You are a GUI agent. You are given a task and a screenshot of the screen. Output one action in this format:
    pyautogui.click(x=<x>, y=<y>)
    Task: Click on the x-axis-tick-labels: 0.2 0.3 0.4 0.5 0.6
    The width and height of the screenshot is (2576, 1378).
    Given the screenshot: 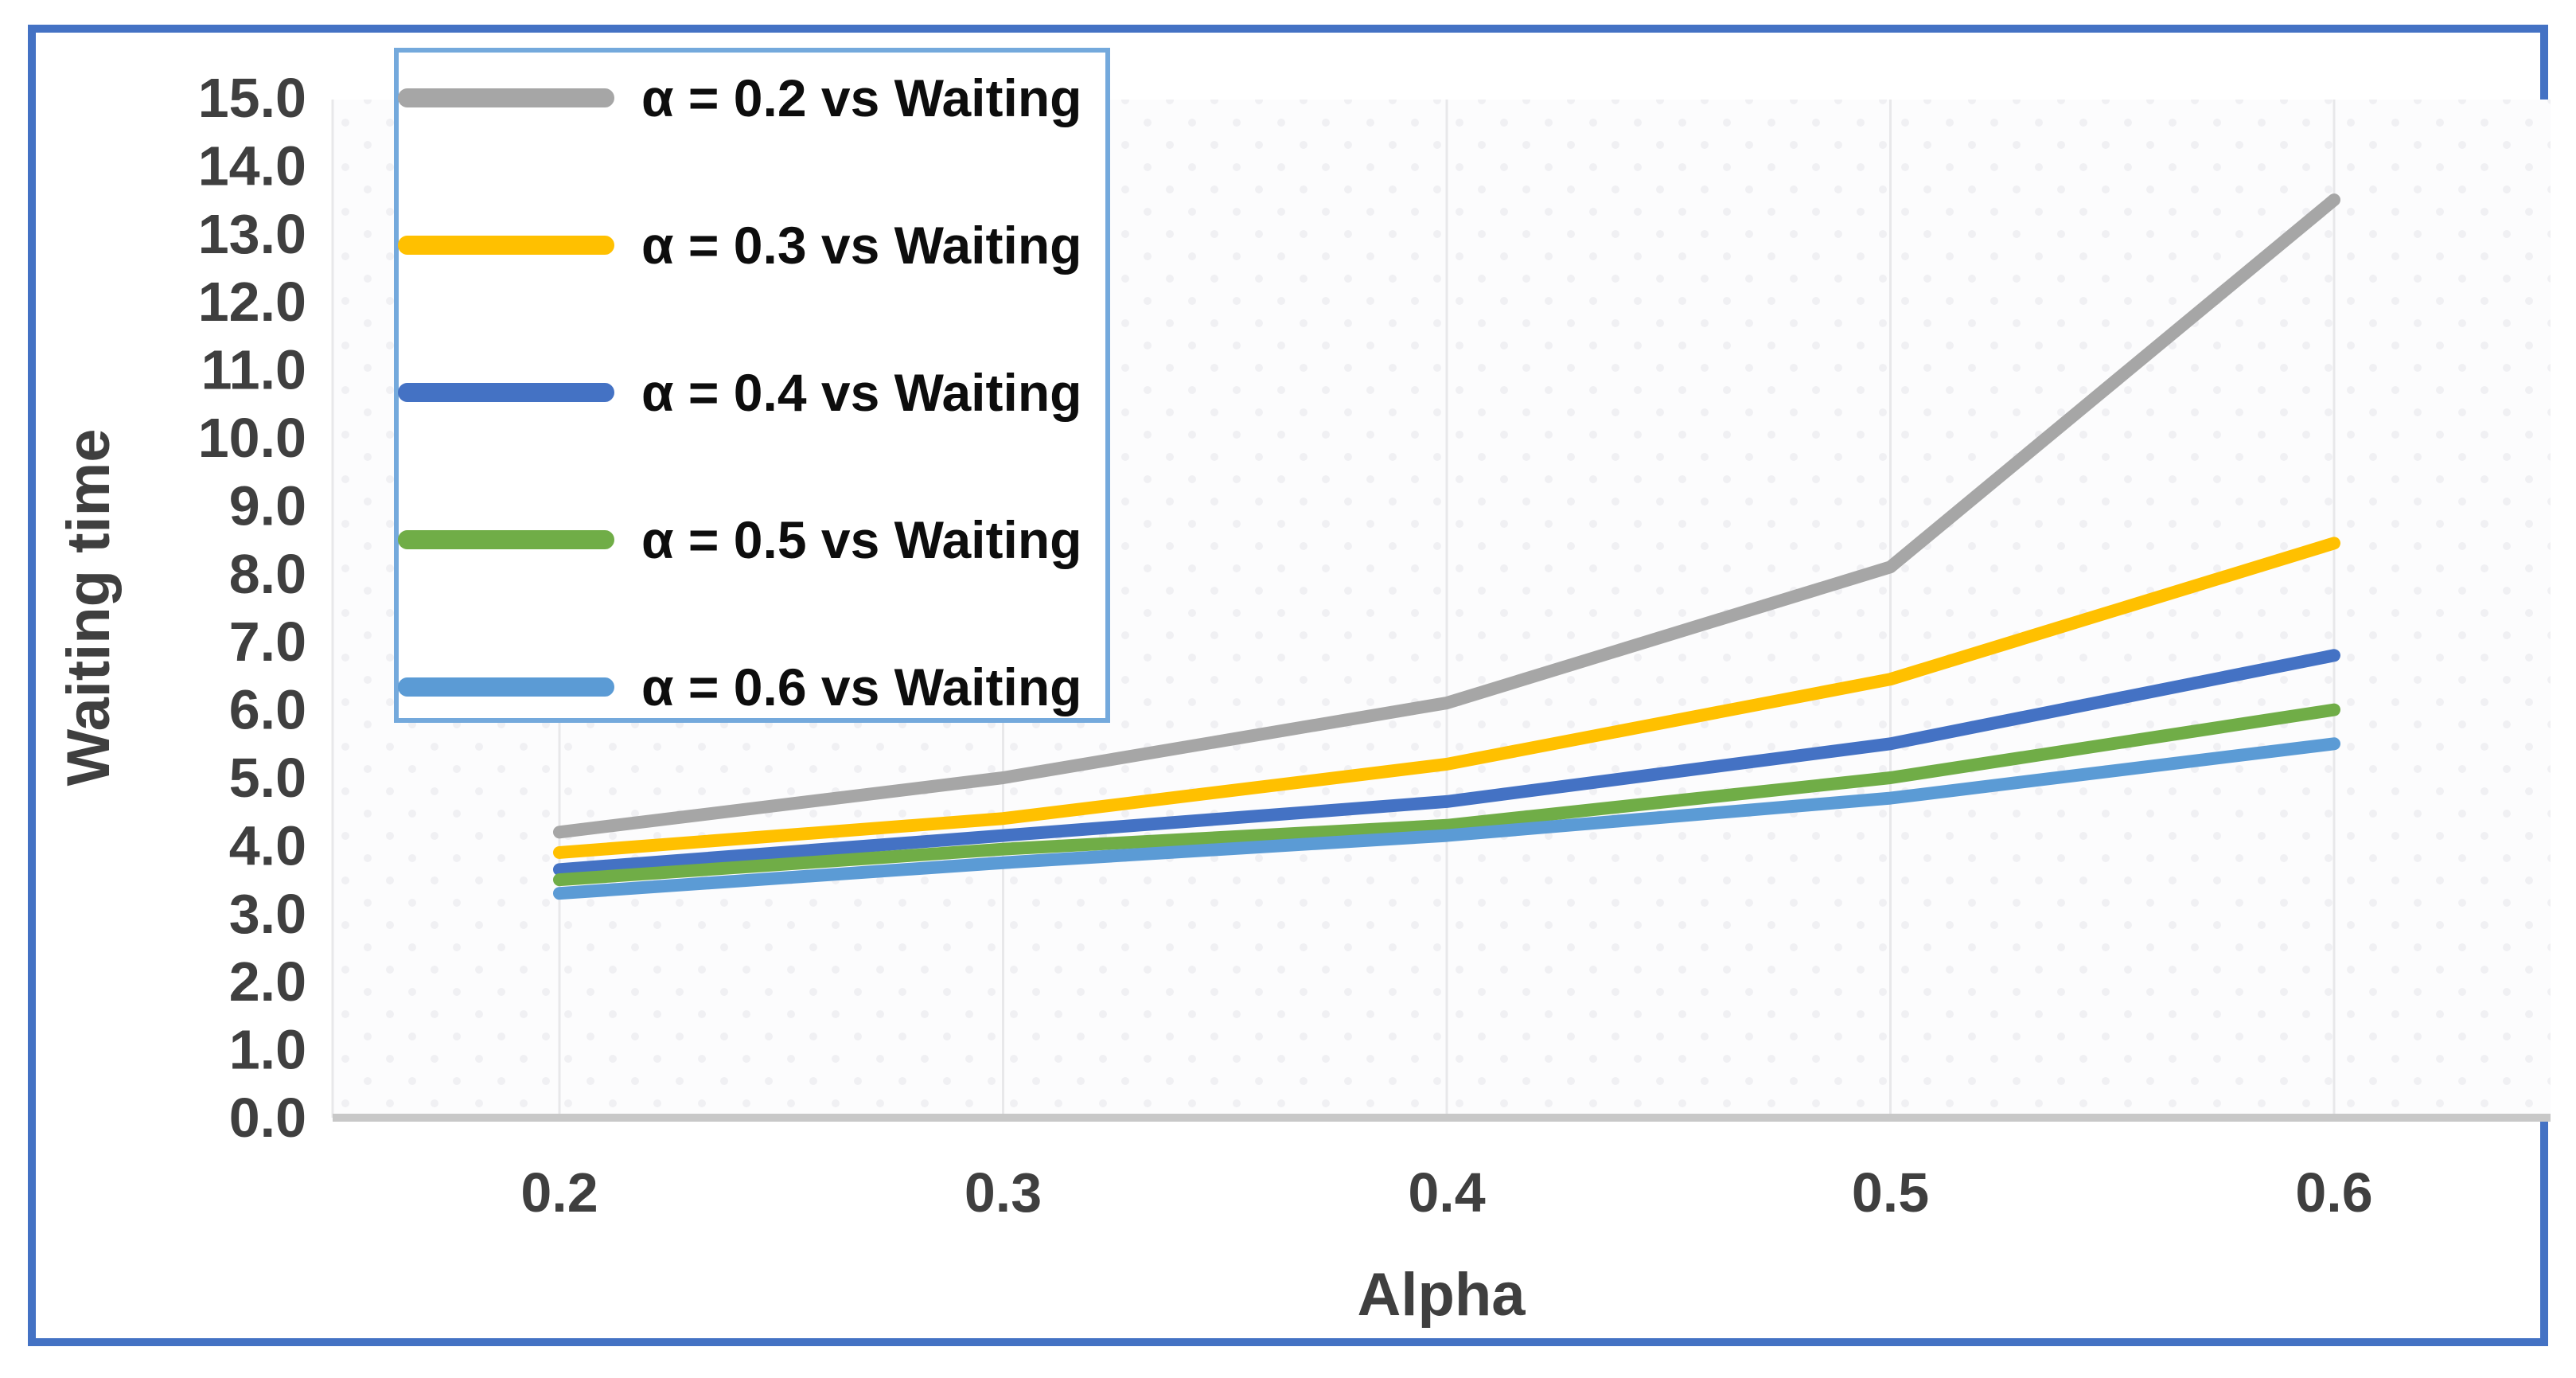 What is the action you would take?
    pyautogui.click(x=1446, y=1192)
    